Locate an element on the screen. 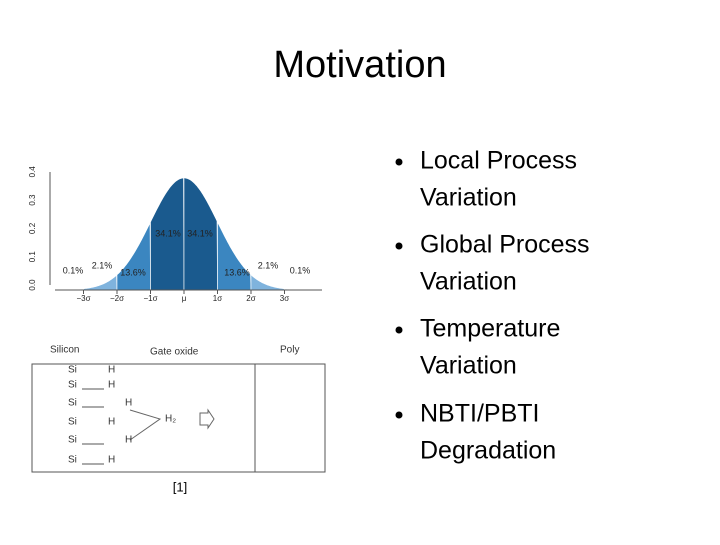  y-label: 0.1 is located at coordinates (32, 257).